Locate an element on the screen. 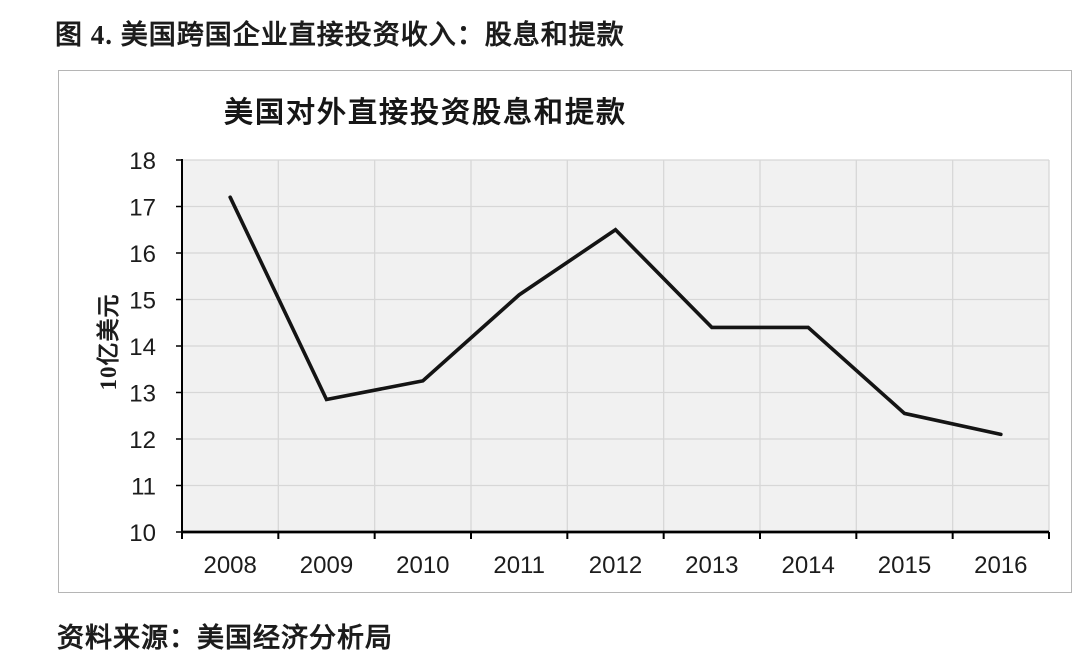  figure-title: 图 4. 美国跨国企业直接投资收入：股息和提款 is located at coordinates (340, 35).